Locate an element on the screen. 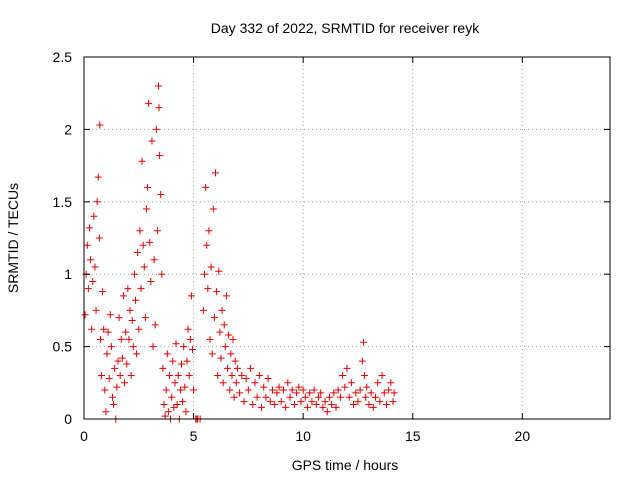  y-tick-label: 0.5 is located at coordinates (63, 347).